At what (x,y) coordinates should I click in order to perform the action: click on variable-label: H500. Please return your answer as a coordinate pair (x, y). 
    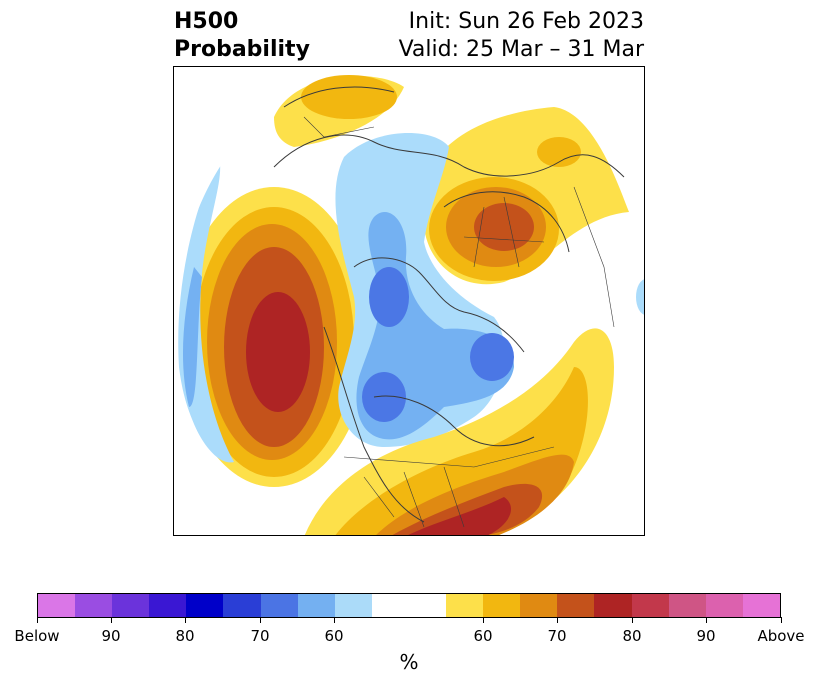
    Looking at the image, I should click on (206, 21).